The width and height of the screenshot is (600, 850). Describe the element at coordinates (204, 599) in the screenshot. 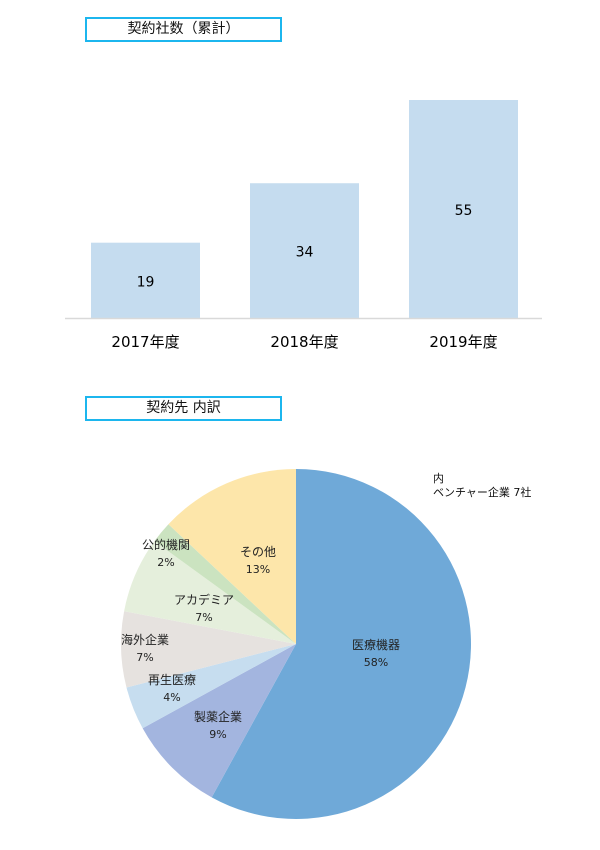

I see `slice-label: アカデミア` at that location.